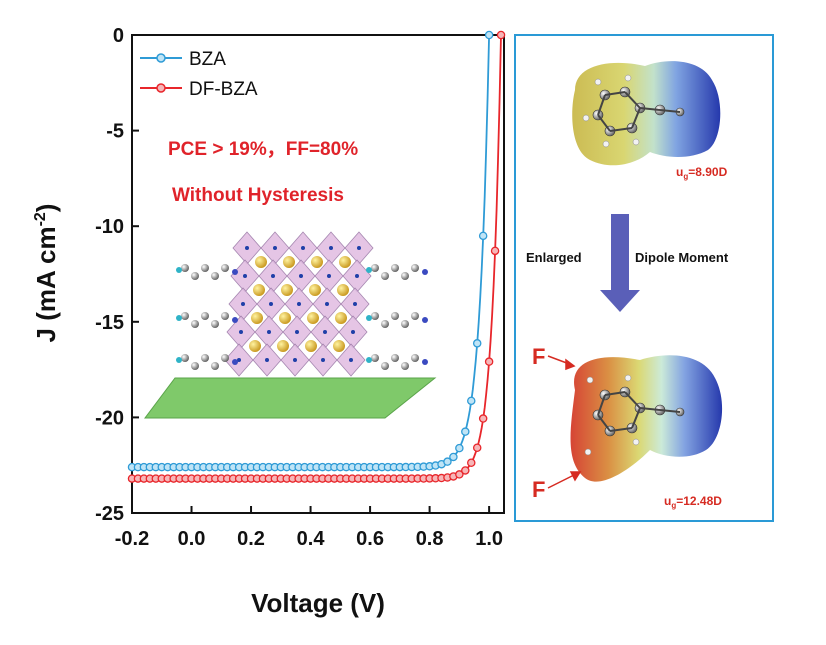 The height and width of the screenshot is (645, 826). I want to click on legend-label-dfbza: DF-BZA, so click(223, 89).